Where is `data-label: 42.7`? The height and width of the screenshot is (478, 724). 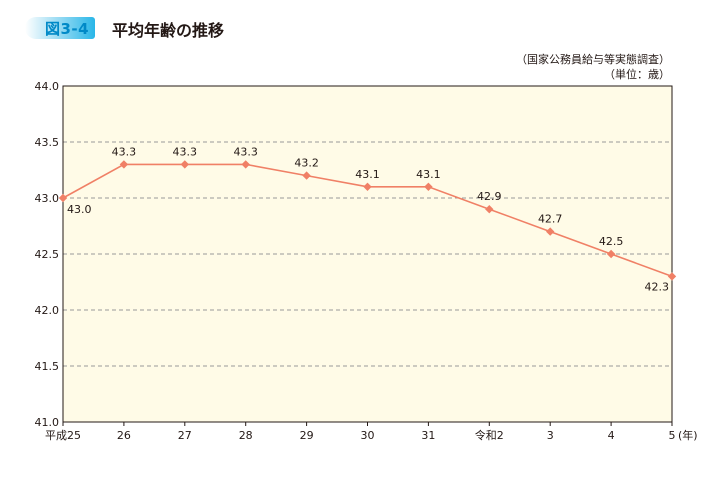 data-label: 42.7 is located at coordinates (550, 219).